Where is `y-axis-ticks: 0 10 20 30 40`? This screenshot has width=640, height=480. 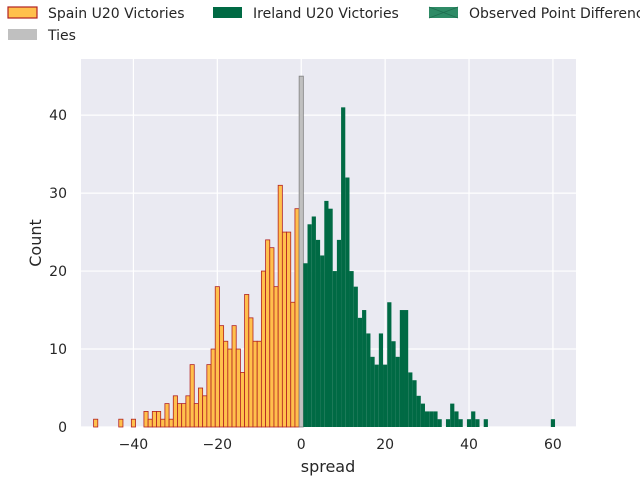 y-axis-ticks: 0 10 20 30 40 is located at coordinates (58, 272).